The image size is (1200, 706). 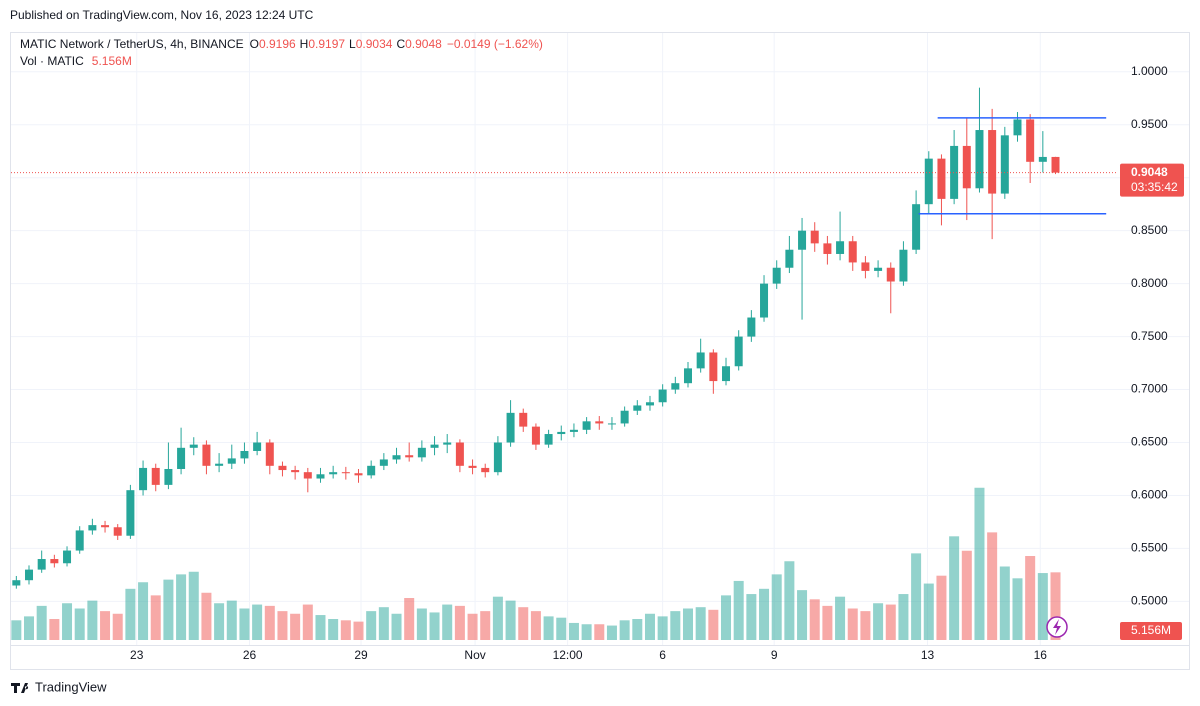 I want to click on change: −0.0149 (−1.62%), so click(x=495, y=44).